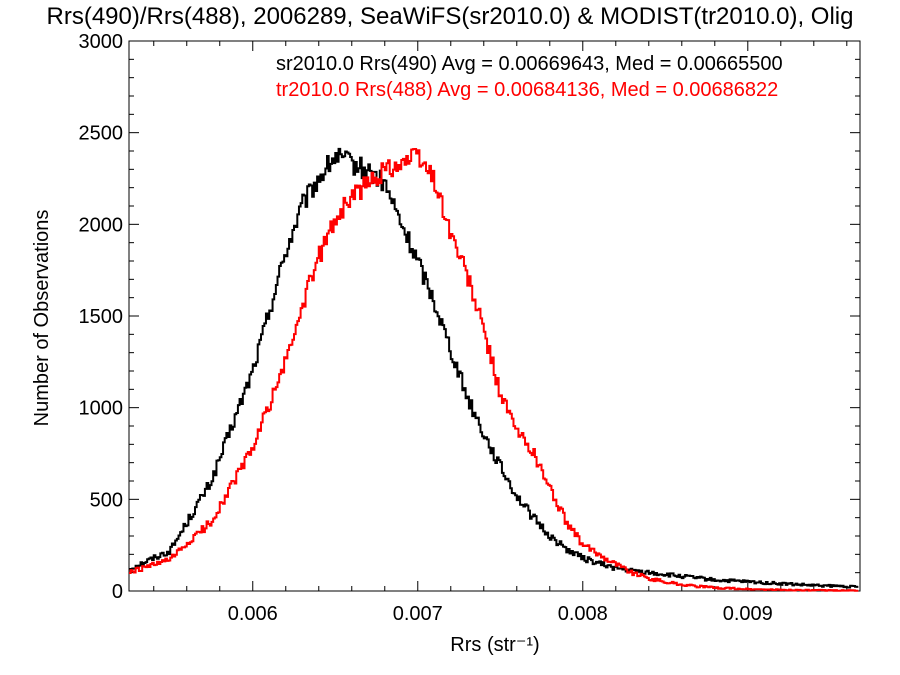 The height and width of the screenshot is (675, 900). Describe the element at coordinates (494, 645) in the screenshot. I see `x-axis-label: Rrs (str⁻¹)` at that location.